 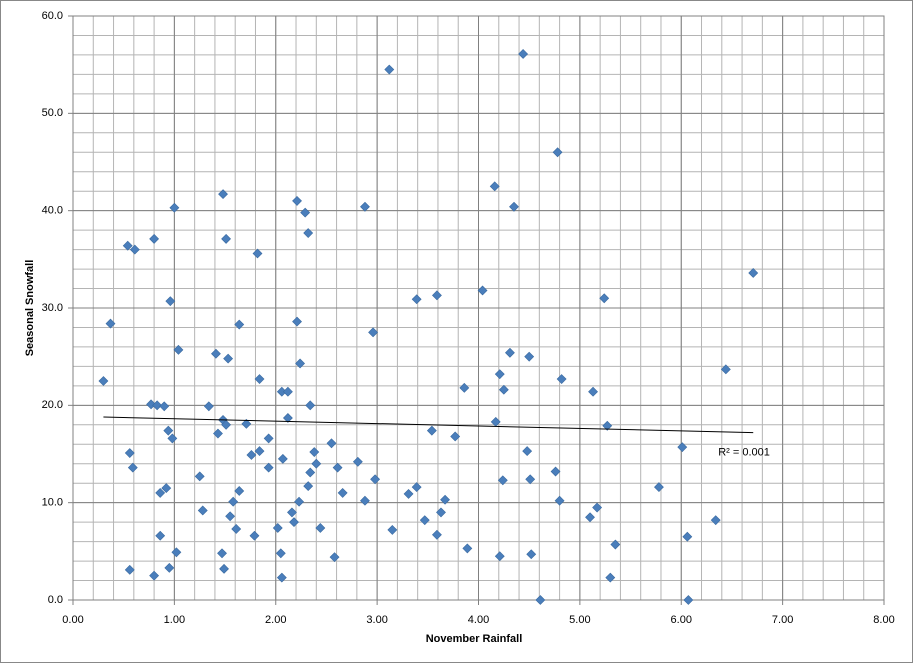 I want to click on x-tick-label: 1.00, so click(x=174, y=620).